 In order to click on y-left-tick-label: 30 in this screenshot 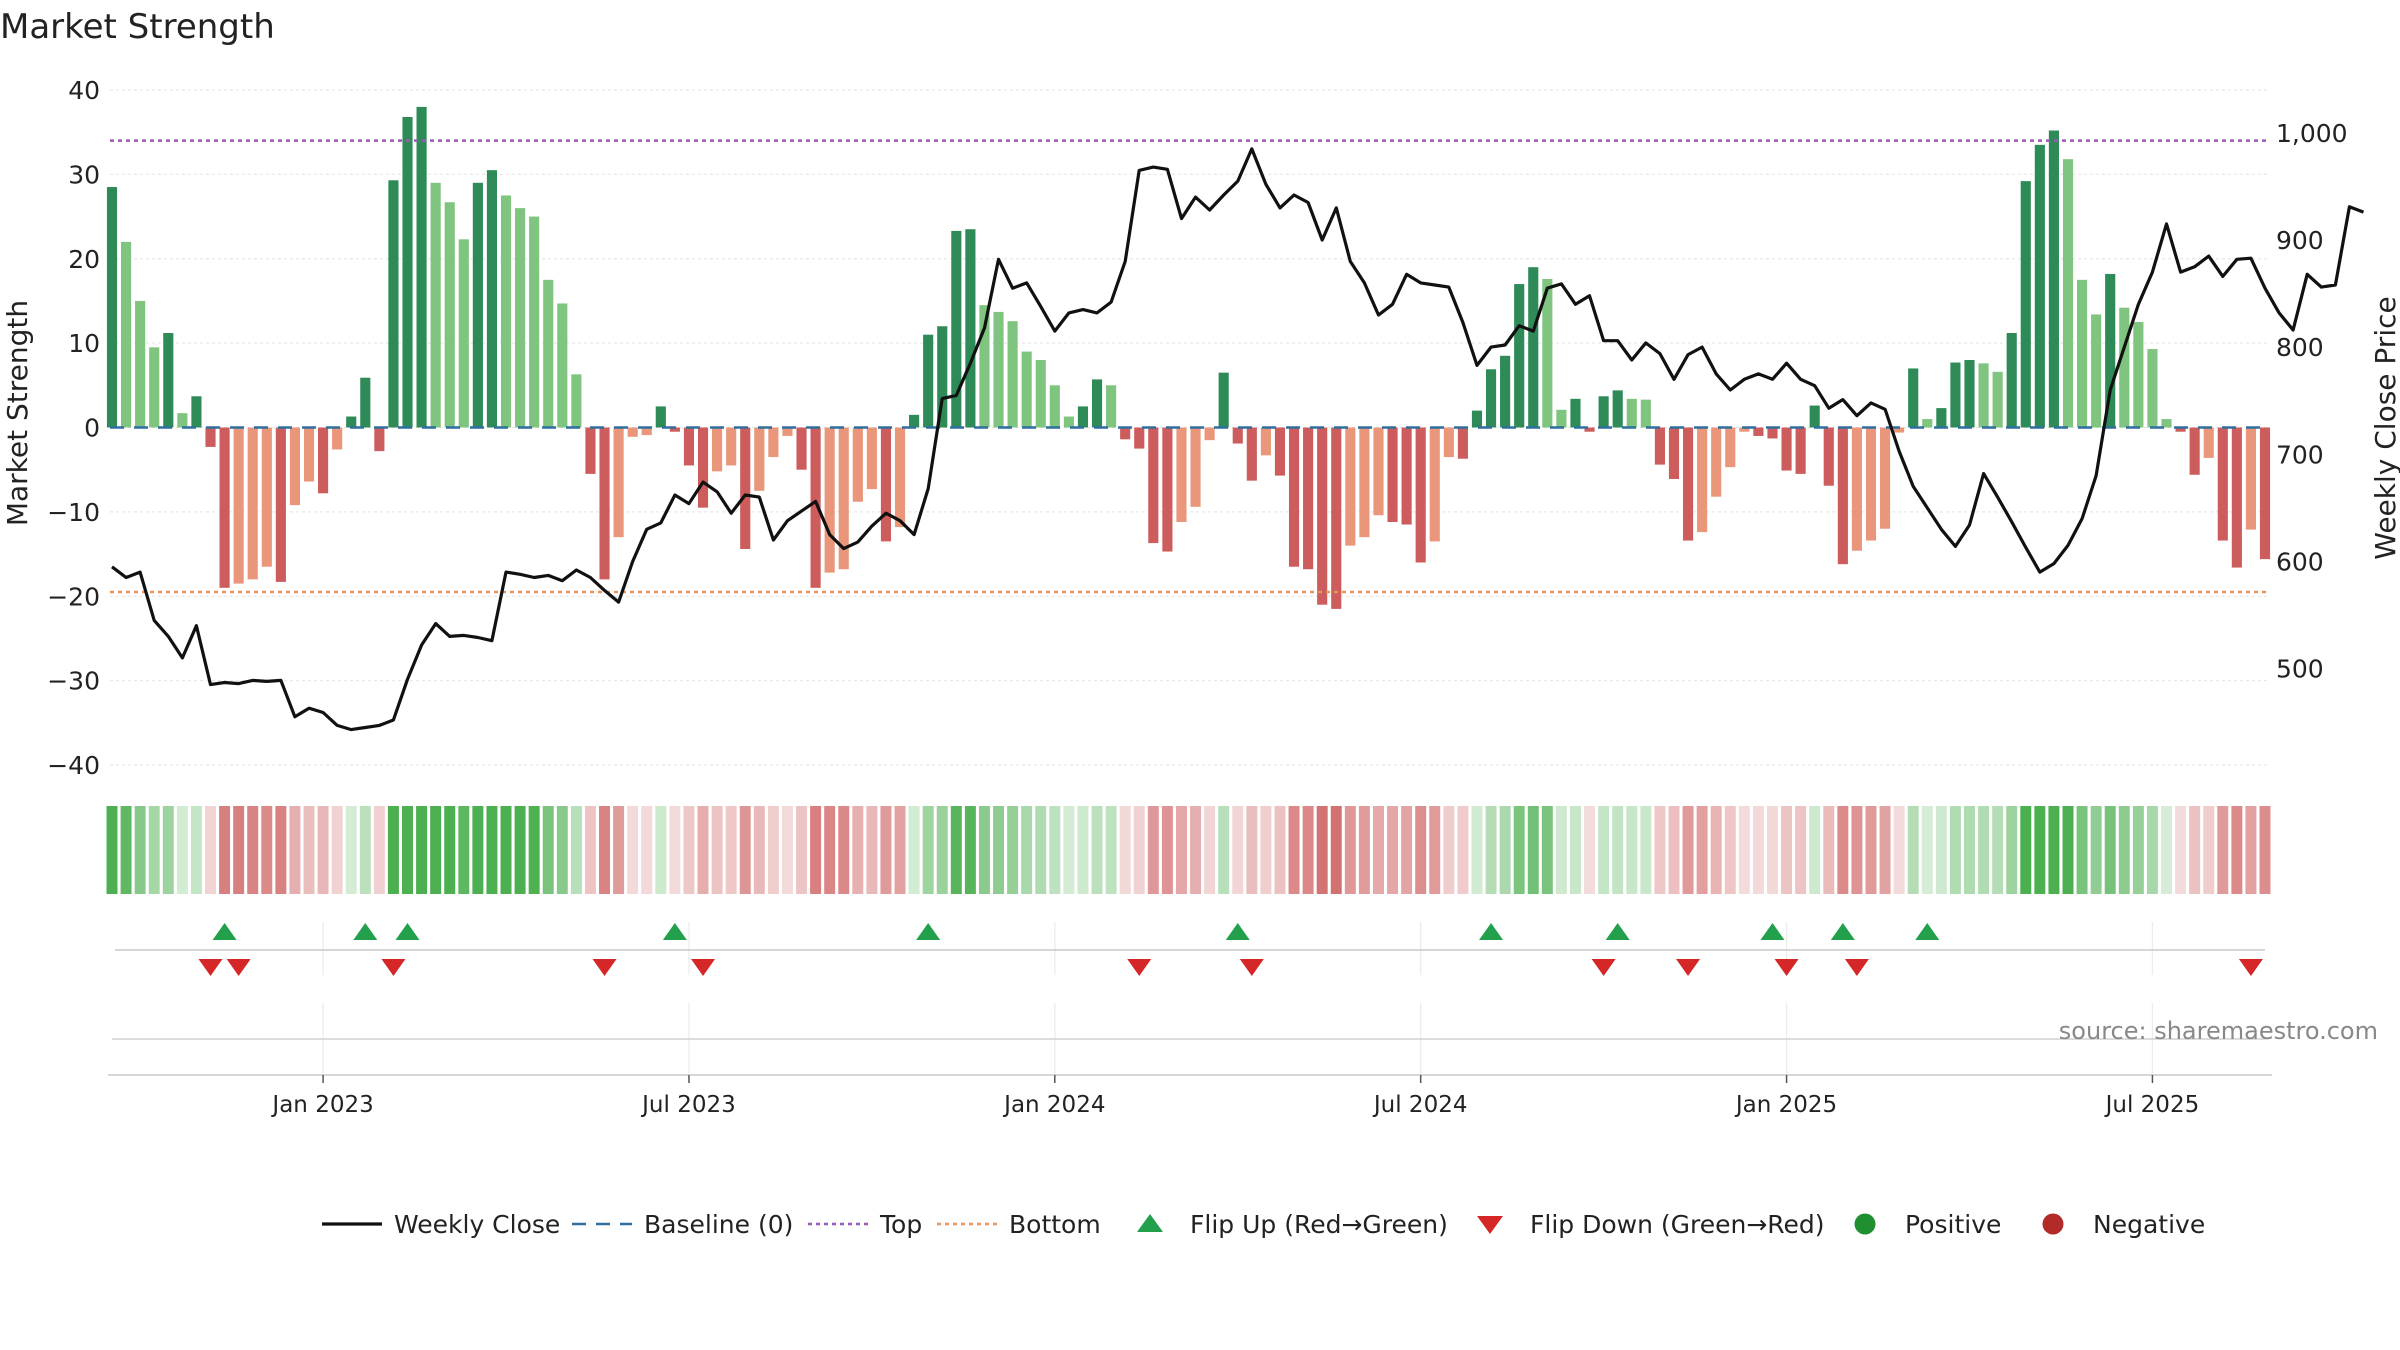, I will do `click(84, 174)`.